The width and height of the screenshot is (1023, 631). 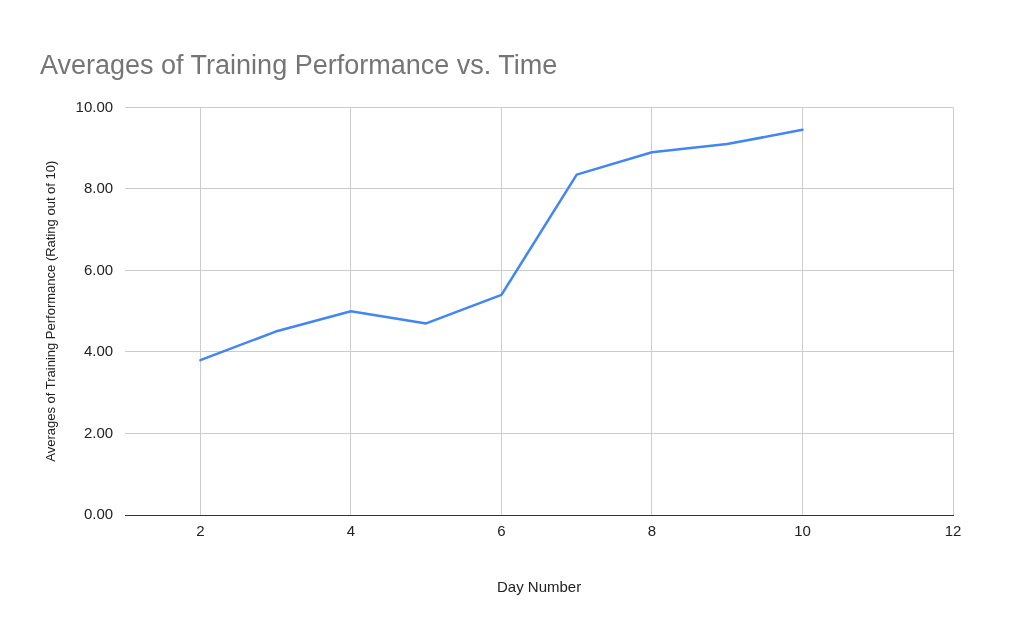 What do you see at coordinates (94, 106) in the screenshot?
I see `y-tick-label: 10.00` at bounding box center [94, 106].